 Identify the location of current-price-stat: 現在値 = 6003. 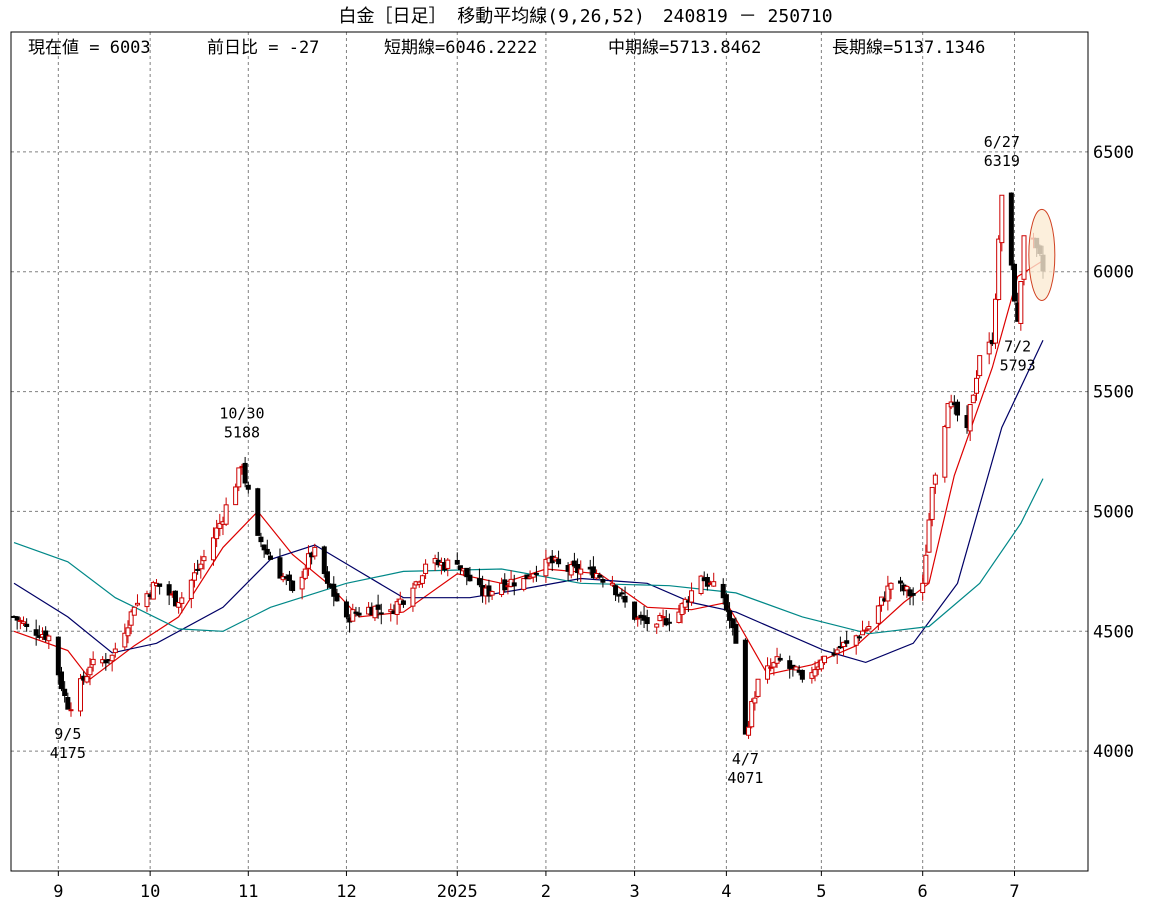
(89, 48).